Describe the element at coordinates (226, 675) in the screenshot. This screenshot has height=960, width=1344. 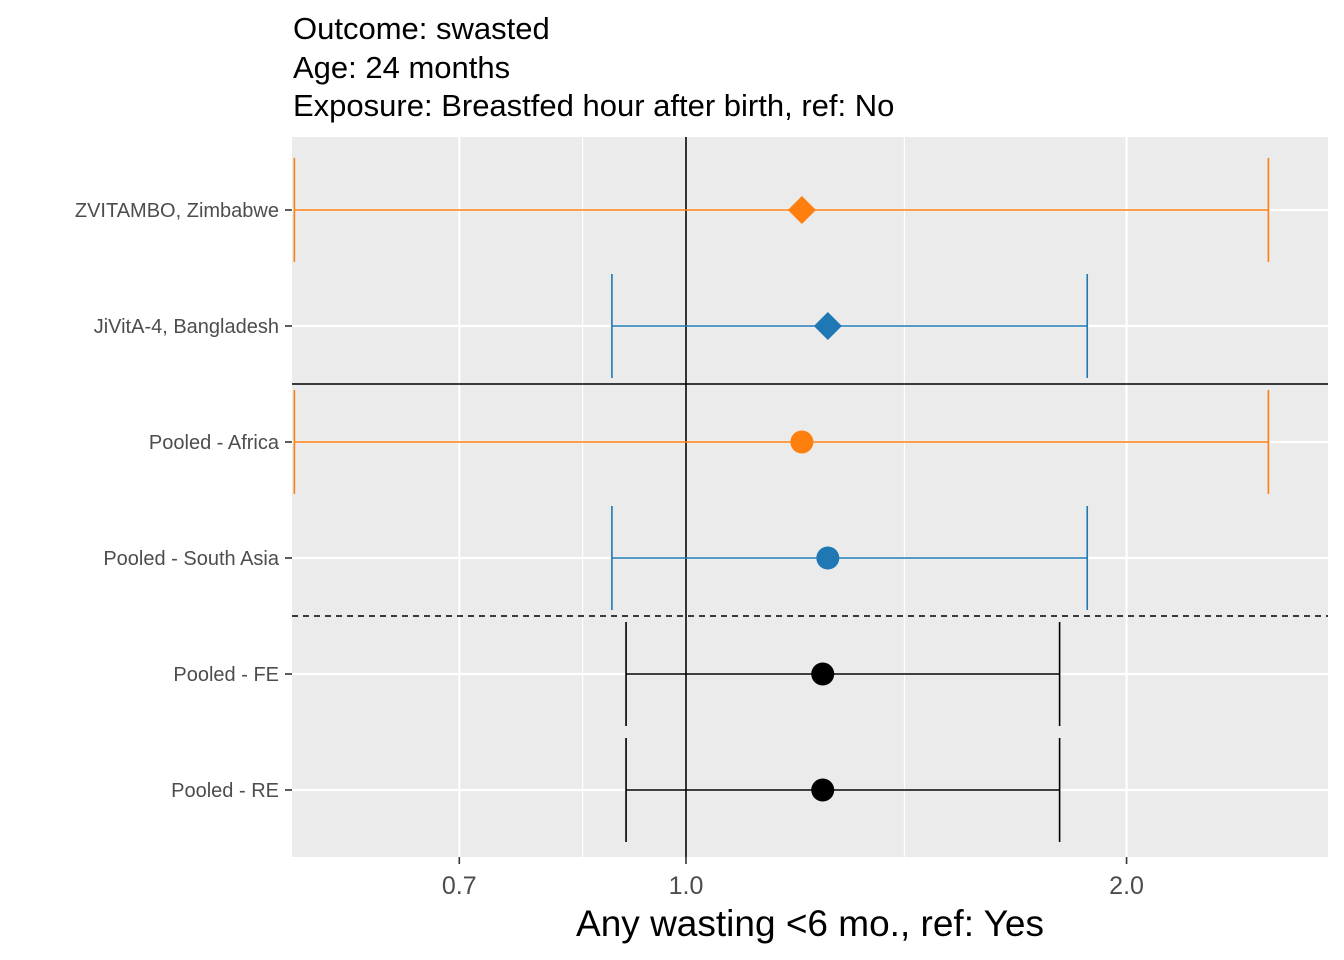
I see `y-axis-label: Pooled - FE` at that location.